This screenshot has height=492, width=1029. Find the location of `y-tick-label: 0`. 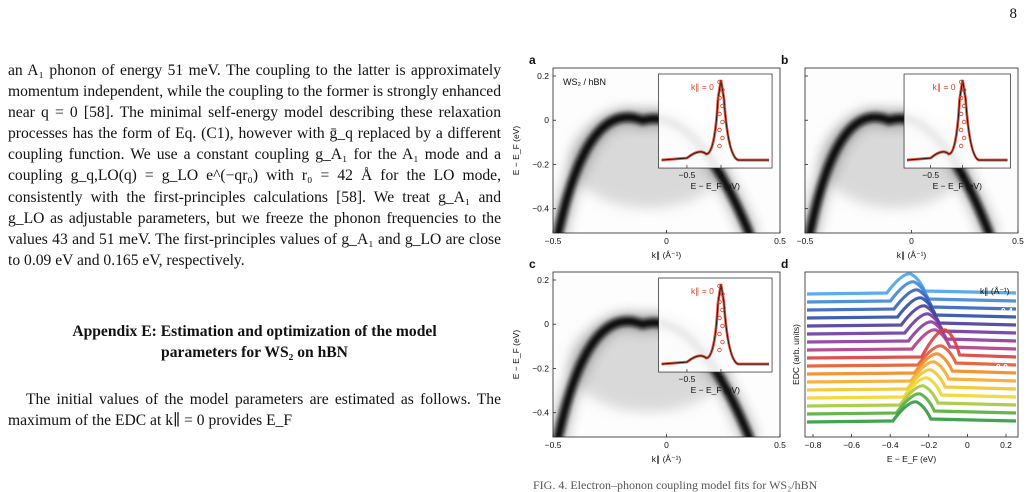

y-tick-label: 0 is located at coordinates (546, 120).